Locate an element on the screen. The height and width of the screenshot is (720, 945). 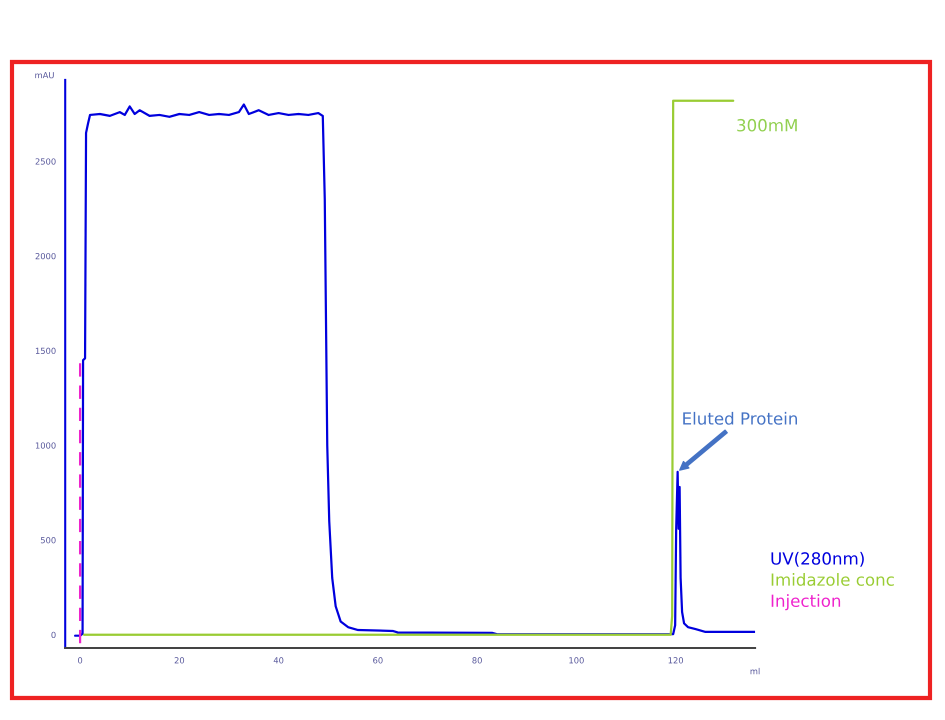
x-axis-title: ml is located at coordinates (755, 671).